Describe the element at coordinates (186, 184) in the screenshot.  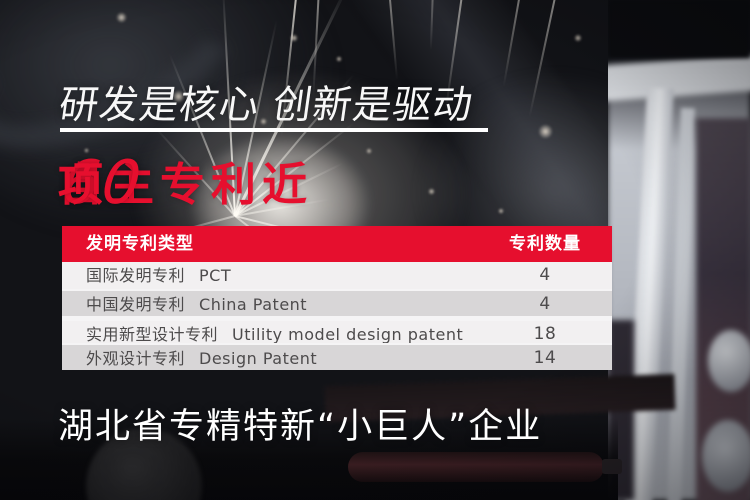
I see `patent-count-prefix: 自主专利近` at that location.